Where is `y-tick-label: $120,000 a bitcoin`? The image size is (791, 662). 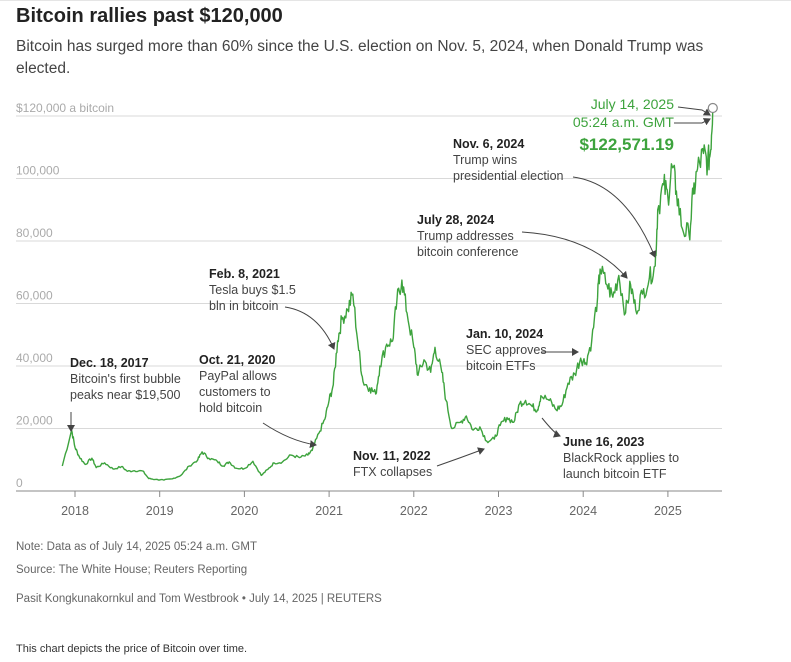
y-tick-label: $120,000 a bitcoin is located at coordinates (65, 108).